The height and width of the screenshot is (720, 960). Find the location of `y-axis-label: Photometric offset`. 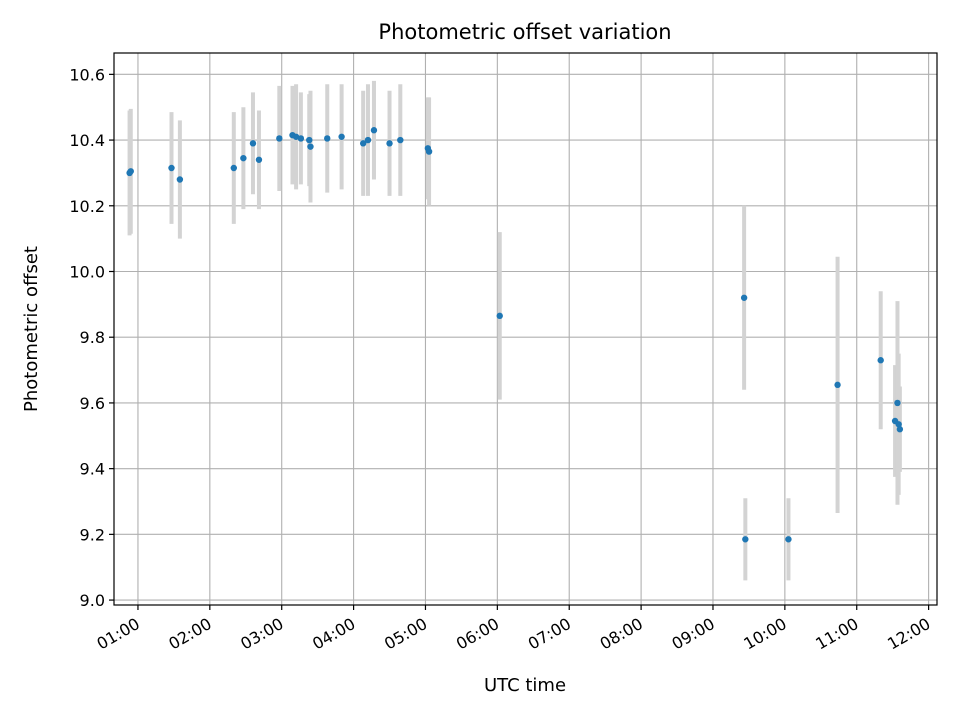

y-axis-label: Photometric offset is located at coordinates (31, 329).